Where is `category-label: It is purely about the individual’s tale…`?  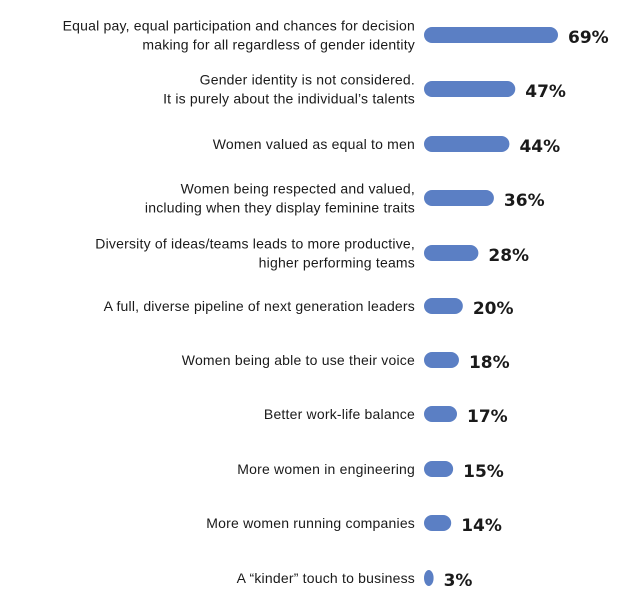 category-label: It is purely about the individual’s tale… is located at coordinates (289, 99).